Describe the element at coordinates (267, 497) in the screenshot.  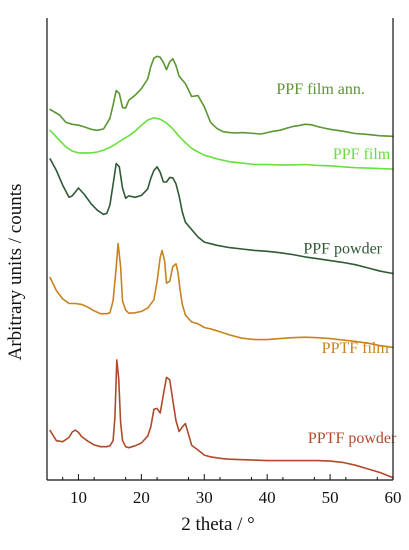
I see `x-tick-label-40: 40` at that location.